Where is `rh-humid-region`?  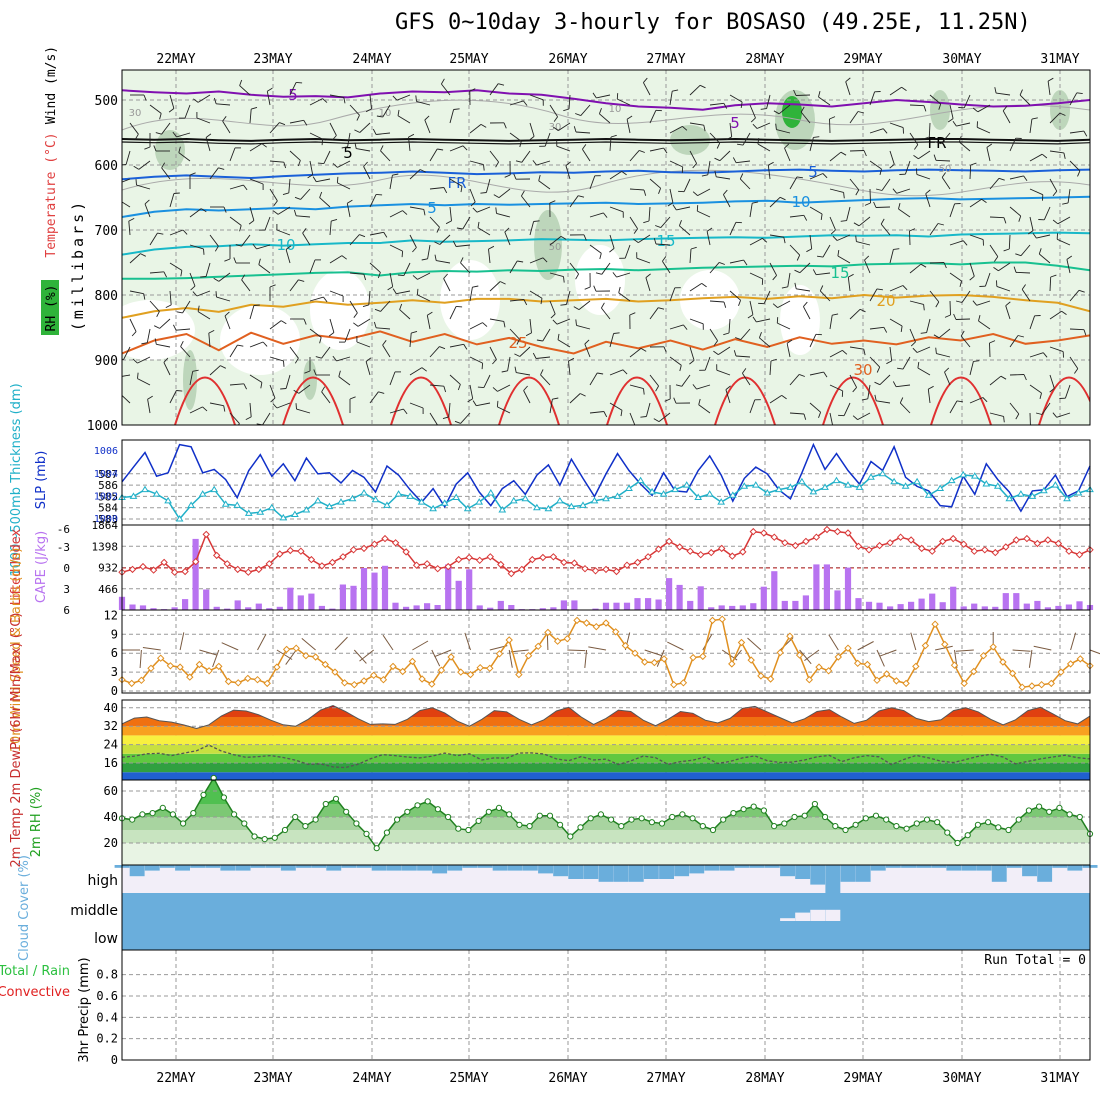
rh-humid-region is located at coordinates (190, 380).